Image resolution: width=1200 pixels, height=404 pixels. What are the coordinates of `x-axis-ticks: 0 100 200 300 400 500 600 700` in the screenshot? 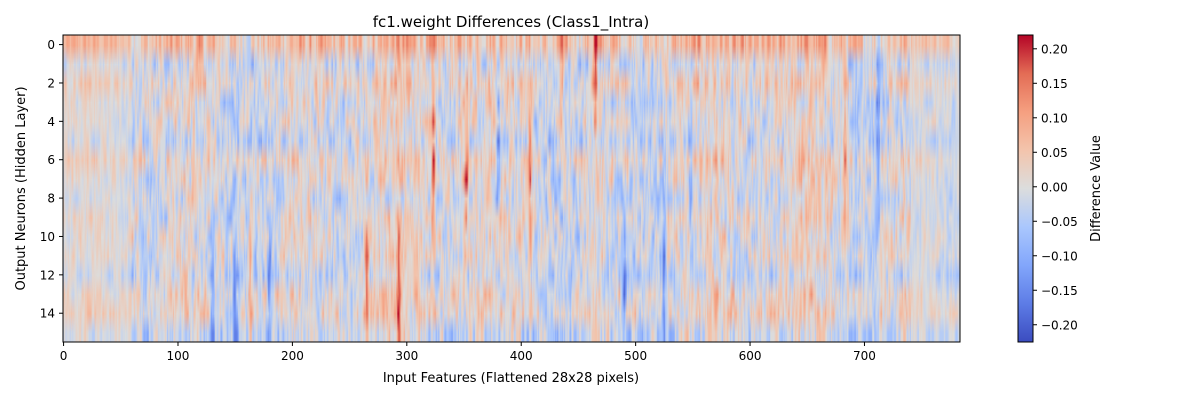 It's located at (468, 352).